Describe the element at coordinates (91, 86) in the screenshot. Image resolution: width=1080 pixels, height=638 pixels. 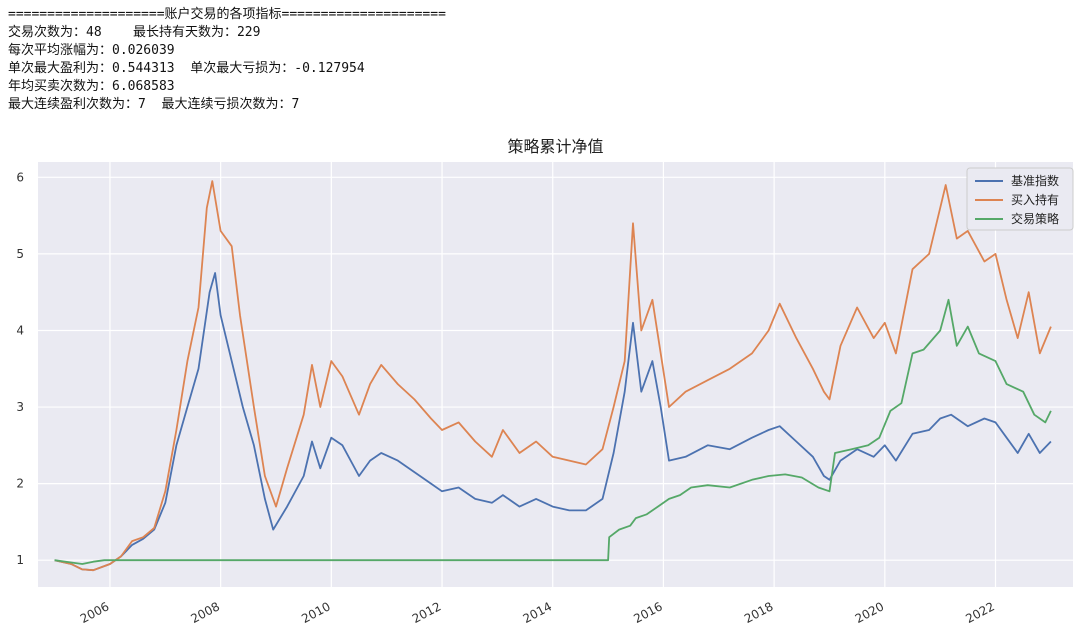
I see `stats-line-annual-trades: 年均买卖次数为：6.068583` at that location.